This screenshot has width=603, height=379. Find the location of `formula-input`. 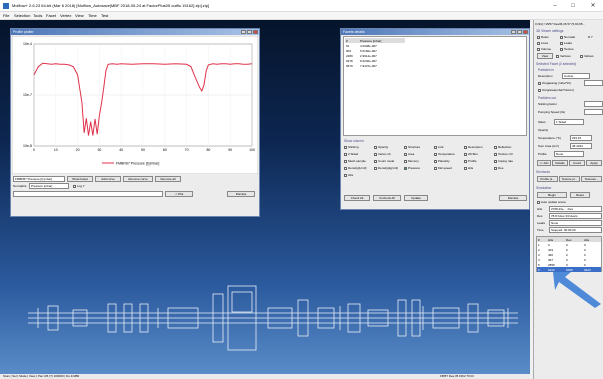

formula-input is located at coordinates (88, 194).